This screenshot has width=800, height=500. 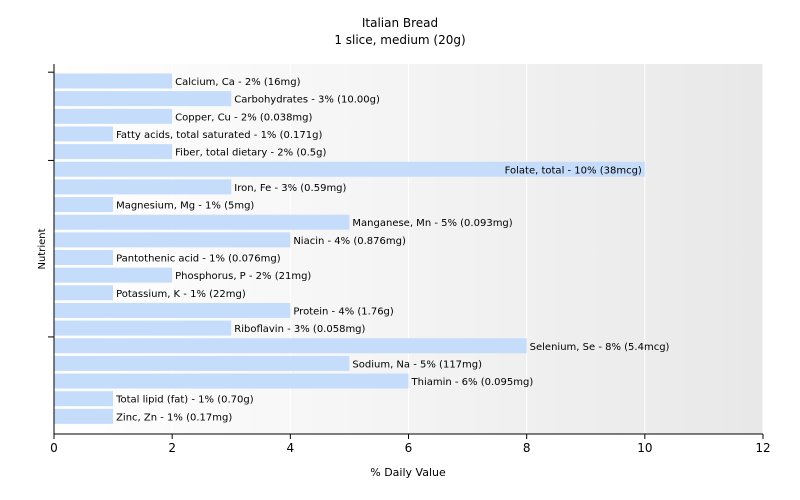 What do you see at coordinates (290, 188) in the screenshot?
I see `bar-label: Iron, Fe - 3% (0.59mg)` at bounding box center [290, 188].